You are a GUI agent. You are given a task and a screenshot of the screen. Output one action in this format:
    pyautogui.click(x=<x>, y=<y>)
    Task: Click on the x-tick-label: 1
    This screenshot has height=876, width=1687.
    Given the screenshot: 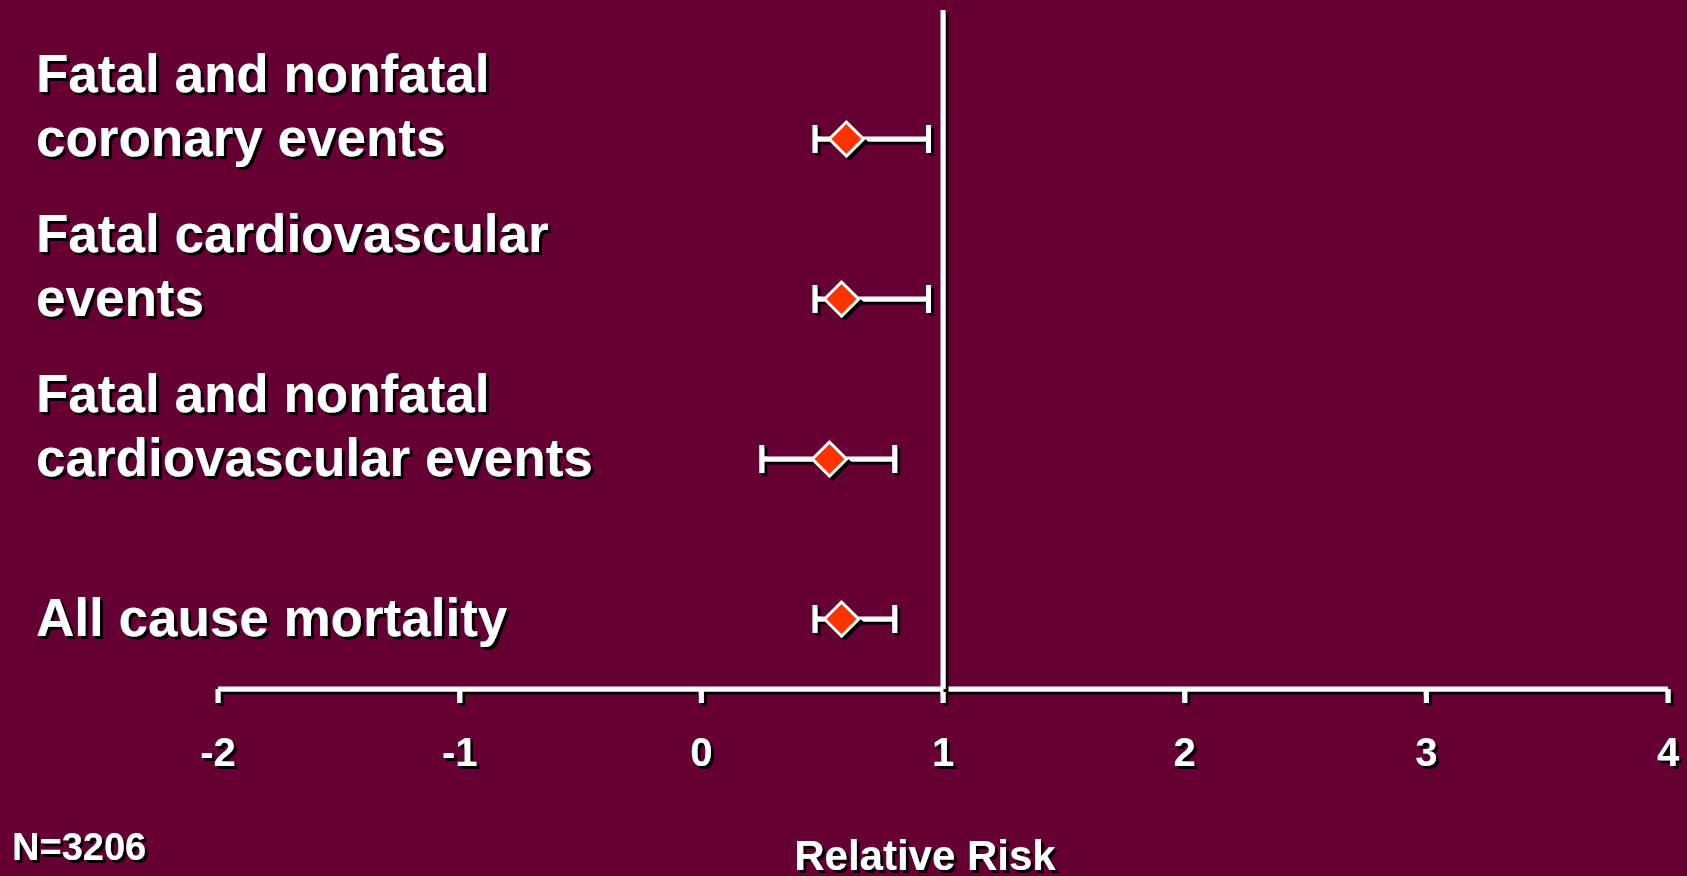 What is the action you would take?
    pyautogui.click(x=943, y=752)
    